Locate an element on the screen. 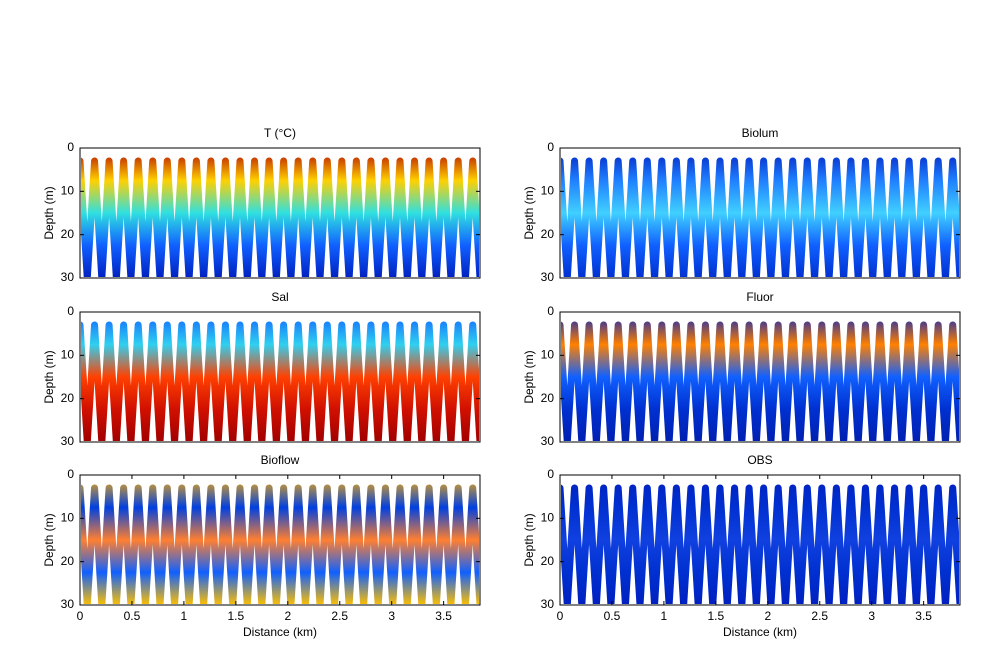 The height and width of the screenshot is (650, 1000). panel: Fluor Depth (m) 0 10 20 30 is located at coordinates (741, 369).